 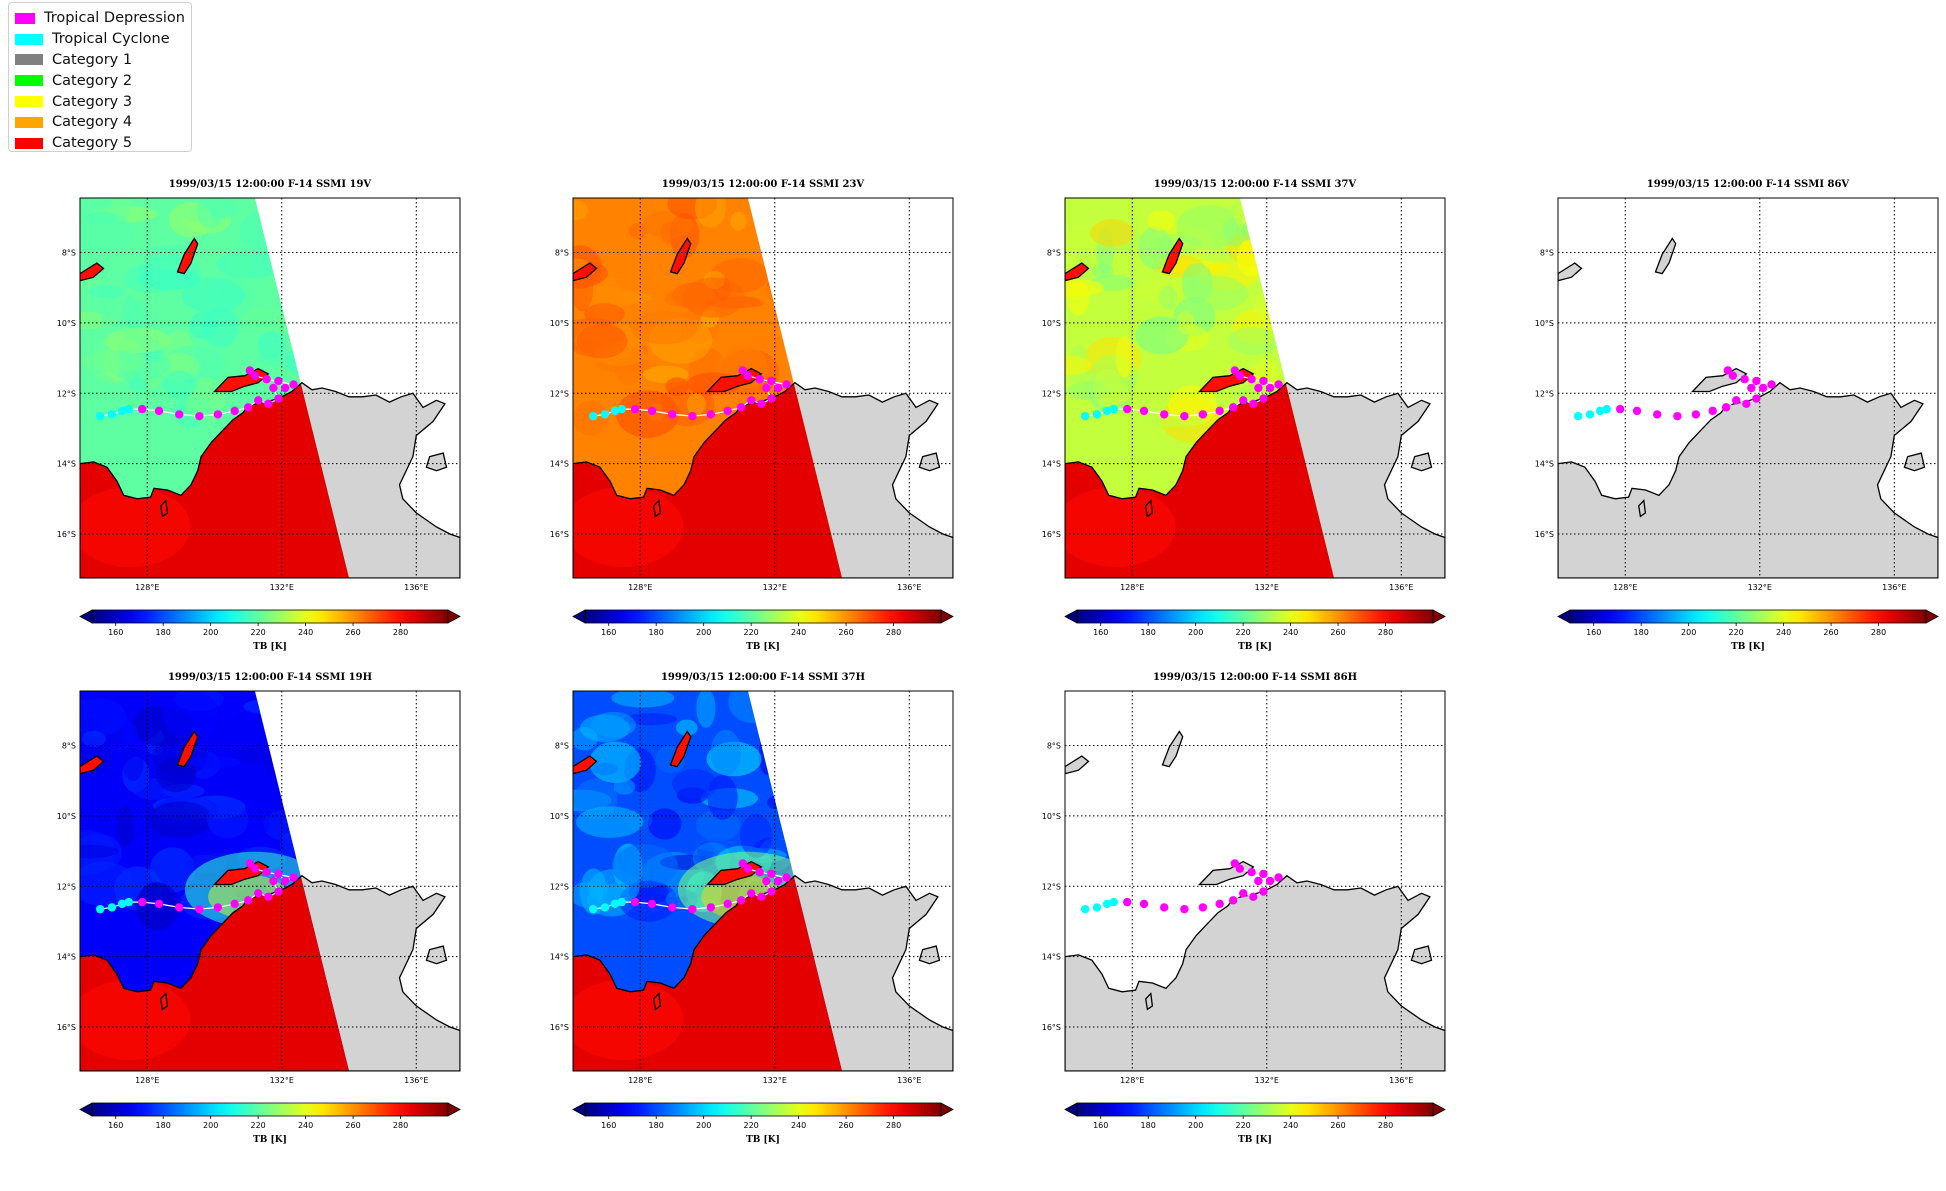 I want to click on legend-label: Tropical Cyclone, so click(x=111, y=39).